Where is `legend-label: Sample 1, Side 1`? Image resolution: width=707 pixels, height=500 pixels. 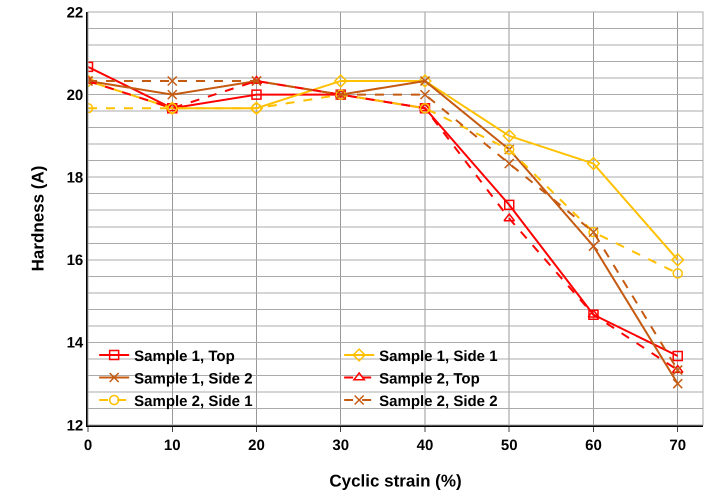 legend-label: Sample 1, Side 1 is located at coordinates (438, 356).